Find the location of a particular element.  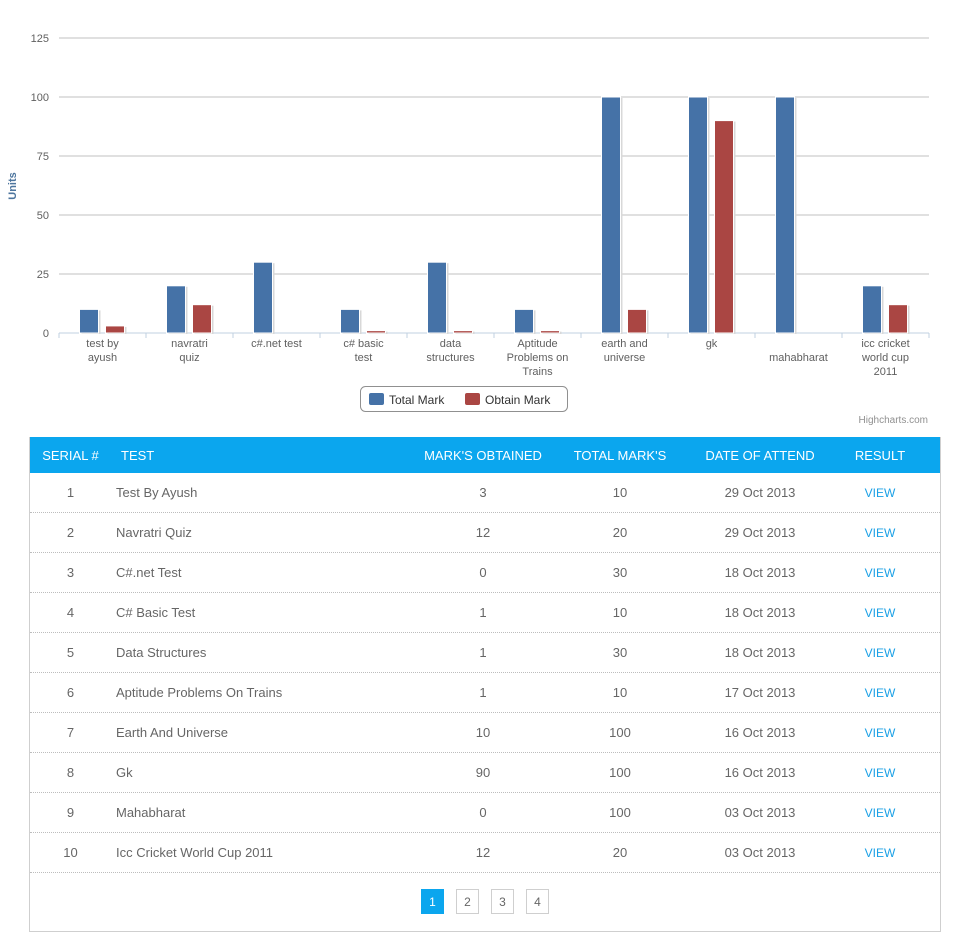

row-test: C# Basic Test is located at coordinates (156, 612).